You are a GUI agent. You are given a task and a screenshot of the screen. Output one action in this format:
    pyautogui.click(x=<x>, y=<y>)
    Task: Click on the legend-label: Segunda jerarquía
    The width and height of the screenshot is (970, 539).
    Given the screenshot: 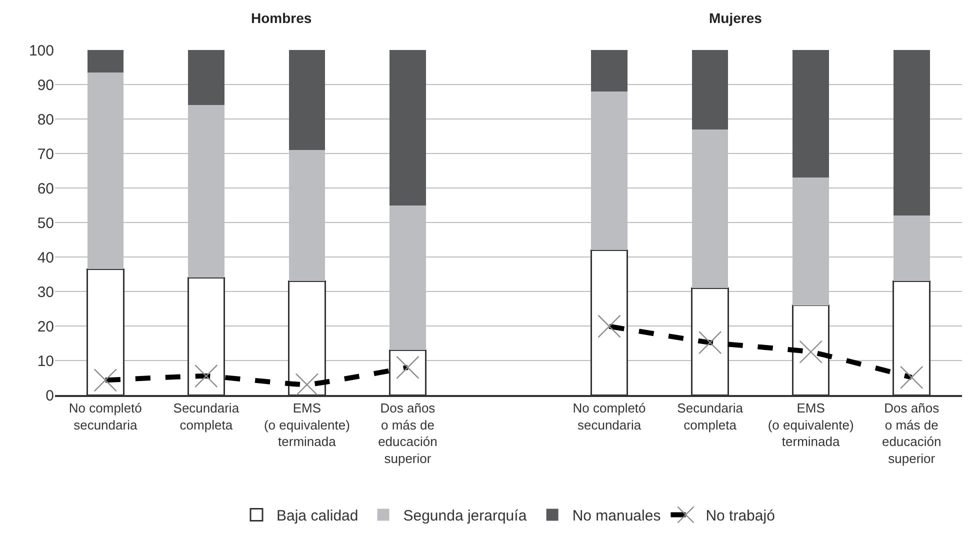 What is the action you would take?
    pyautogui.click(x=465, y=516)
    